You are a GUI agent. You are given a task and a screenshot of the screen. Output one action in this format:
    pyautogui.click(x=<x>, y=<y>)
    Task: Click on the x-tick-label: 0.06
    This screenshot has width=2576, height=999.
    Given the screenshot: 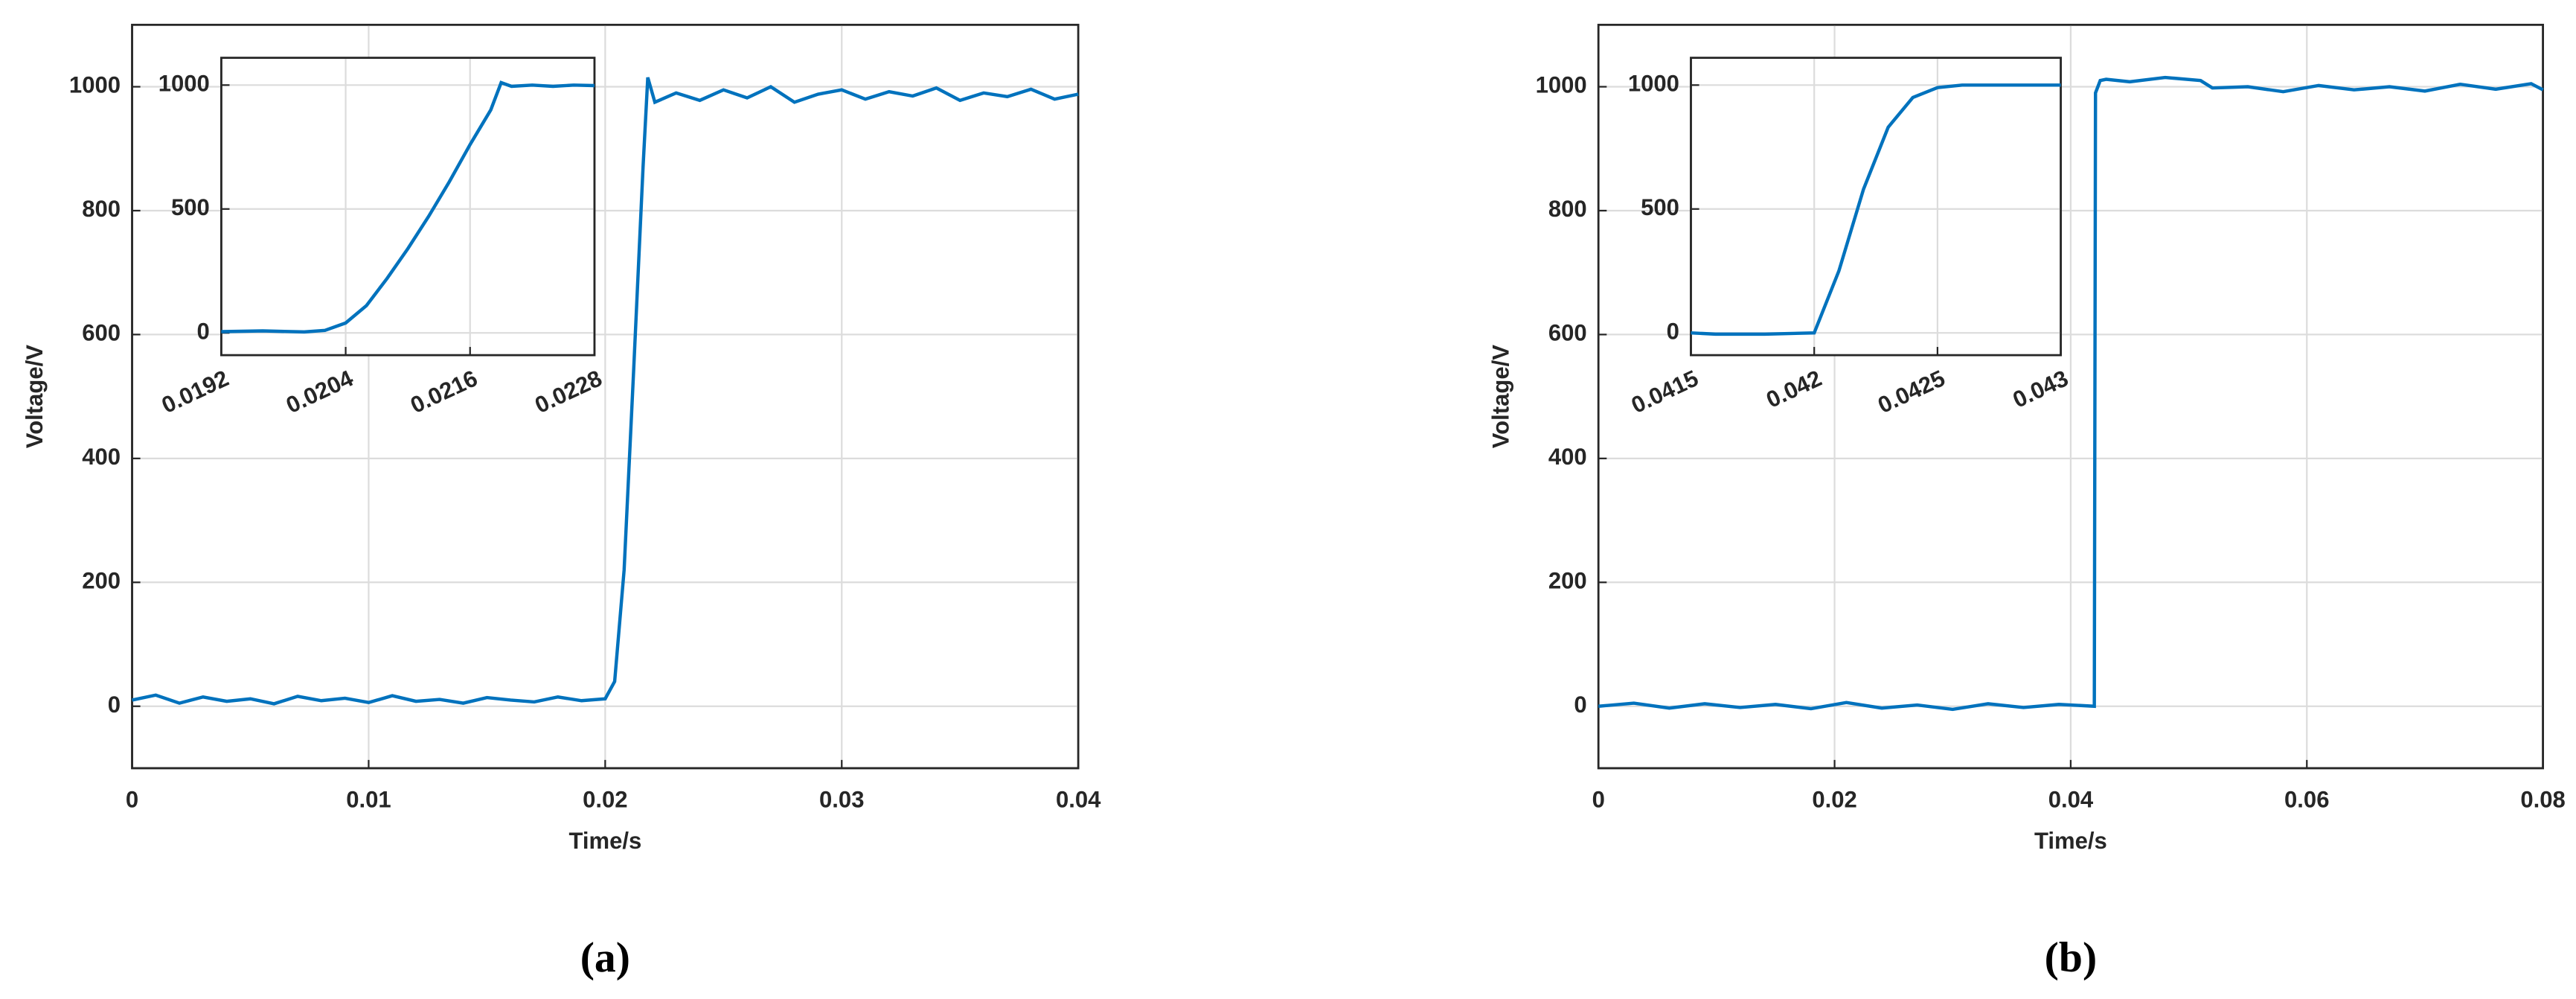 What is the action you would take?
    pyautogui.click(x=2306, y=800)
    